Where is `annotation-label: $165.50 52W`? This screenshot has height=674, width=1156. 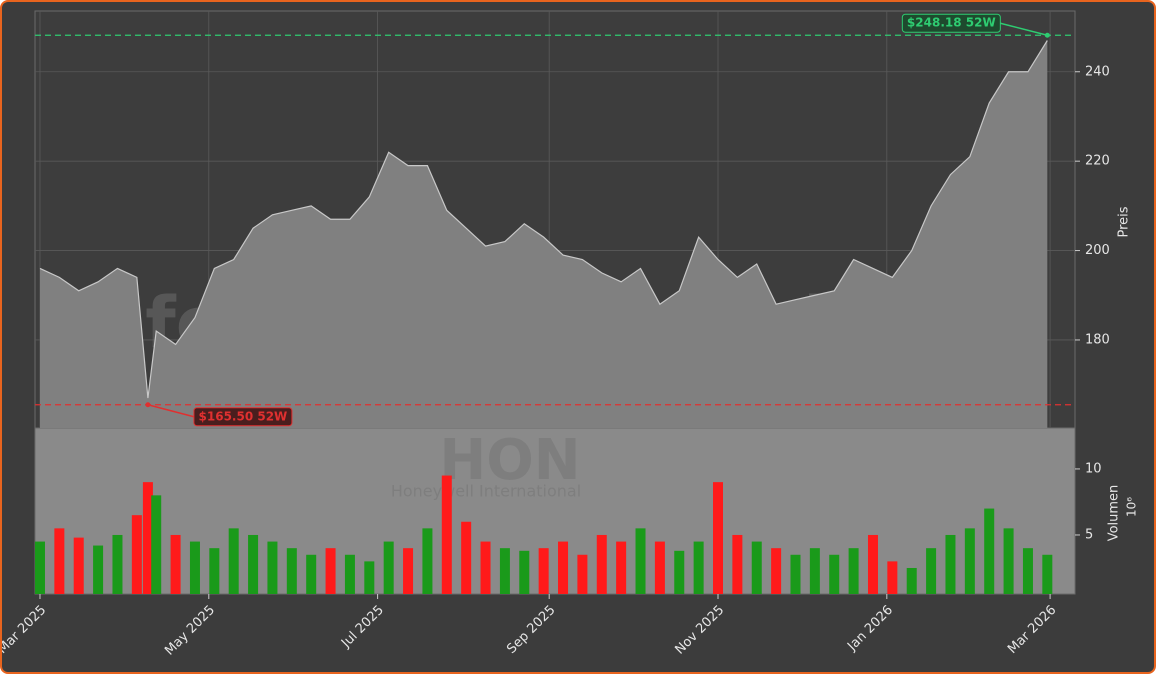 annotation-label: $165.50 52W is located at coordinates (243, 416).